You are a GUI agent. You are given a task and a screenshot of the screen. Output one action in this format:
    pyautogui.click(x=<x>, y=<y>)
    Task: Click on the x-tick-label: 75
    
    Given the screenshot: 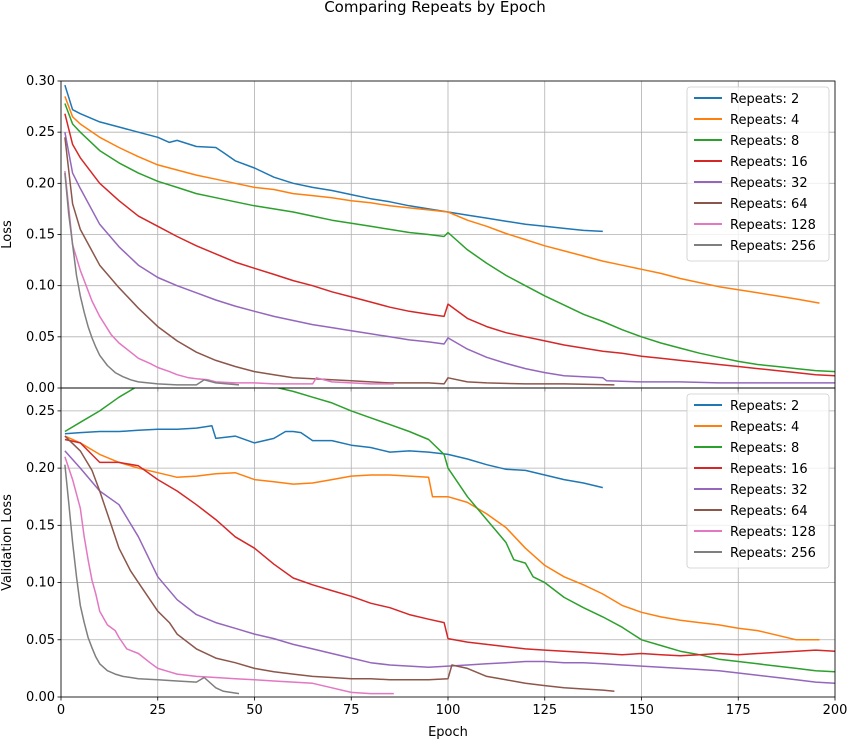 What is the action you would take?
    pyautogui.click(x=351, y=710)
    